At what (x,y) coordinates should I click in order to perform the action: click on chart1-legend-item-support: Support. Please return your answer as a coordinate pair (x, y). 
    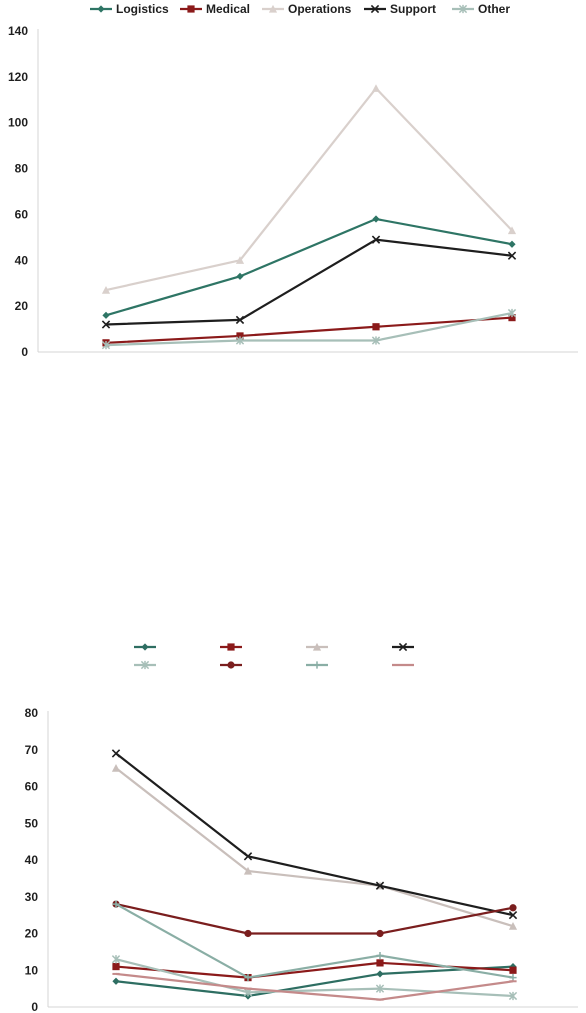
    Looking at the image, I should click on (400, 9).